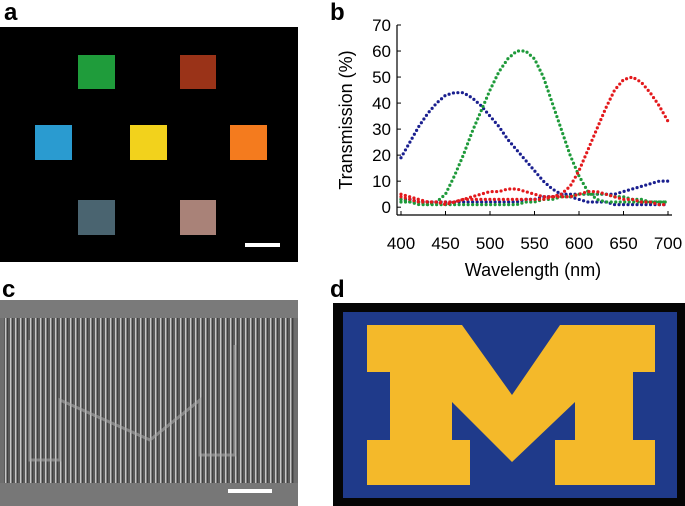  Describe the element at coordinates (401, 243) in the screenshot. I see `x-tick-label: 400` at that location.